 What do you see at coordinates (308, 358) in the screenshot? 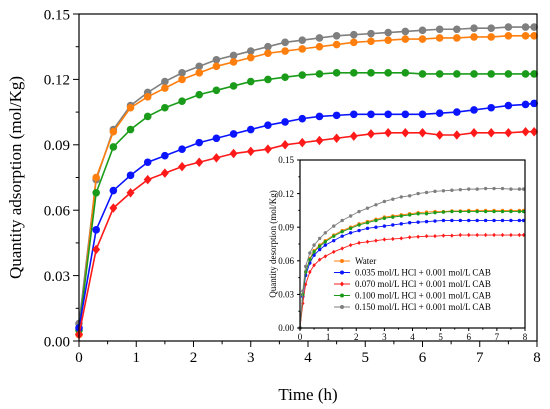
I see `main-x-tick-label: 4` at bounding box center [308, 358].